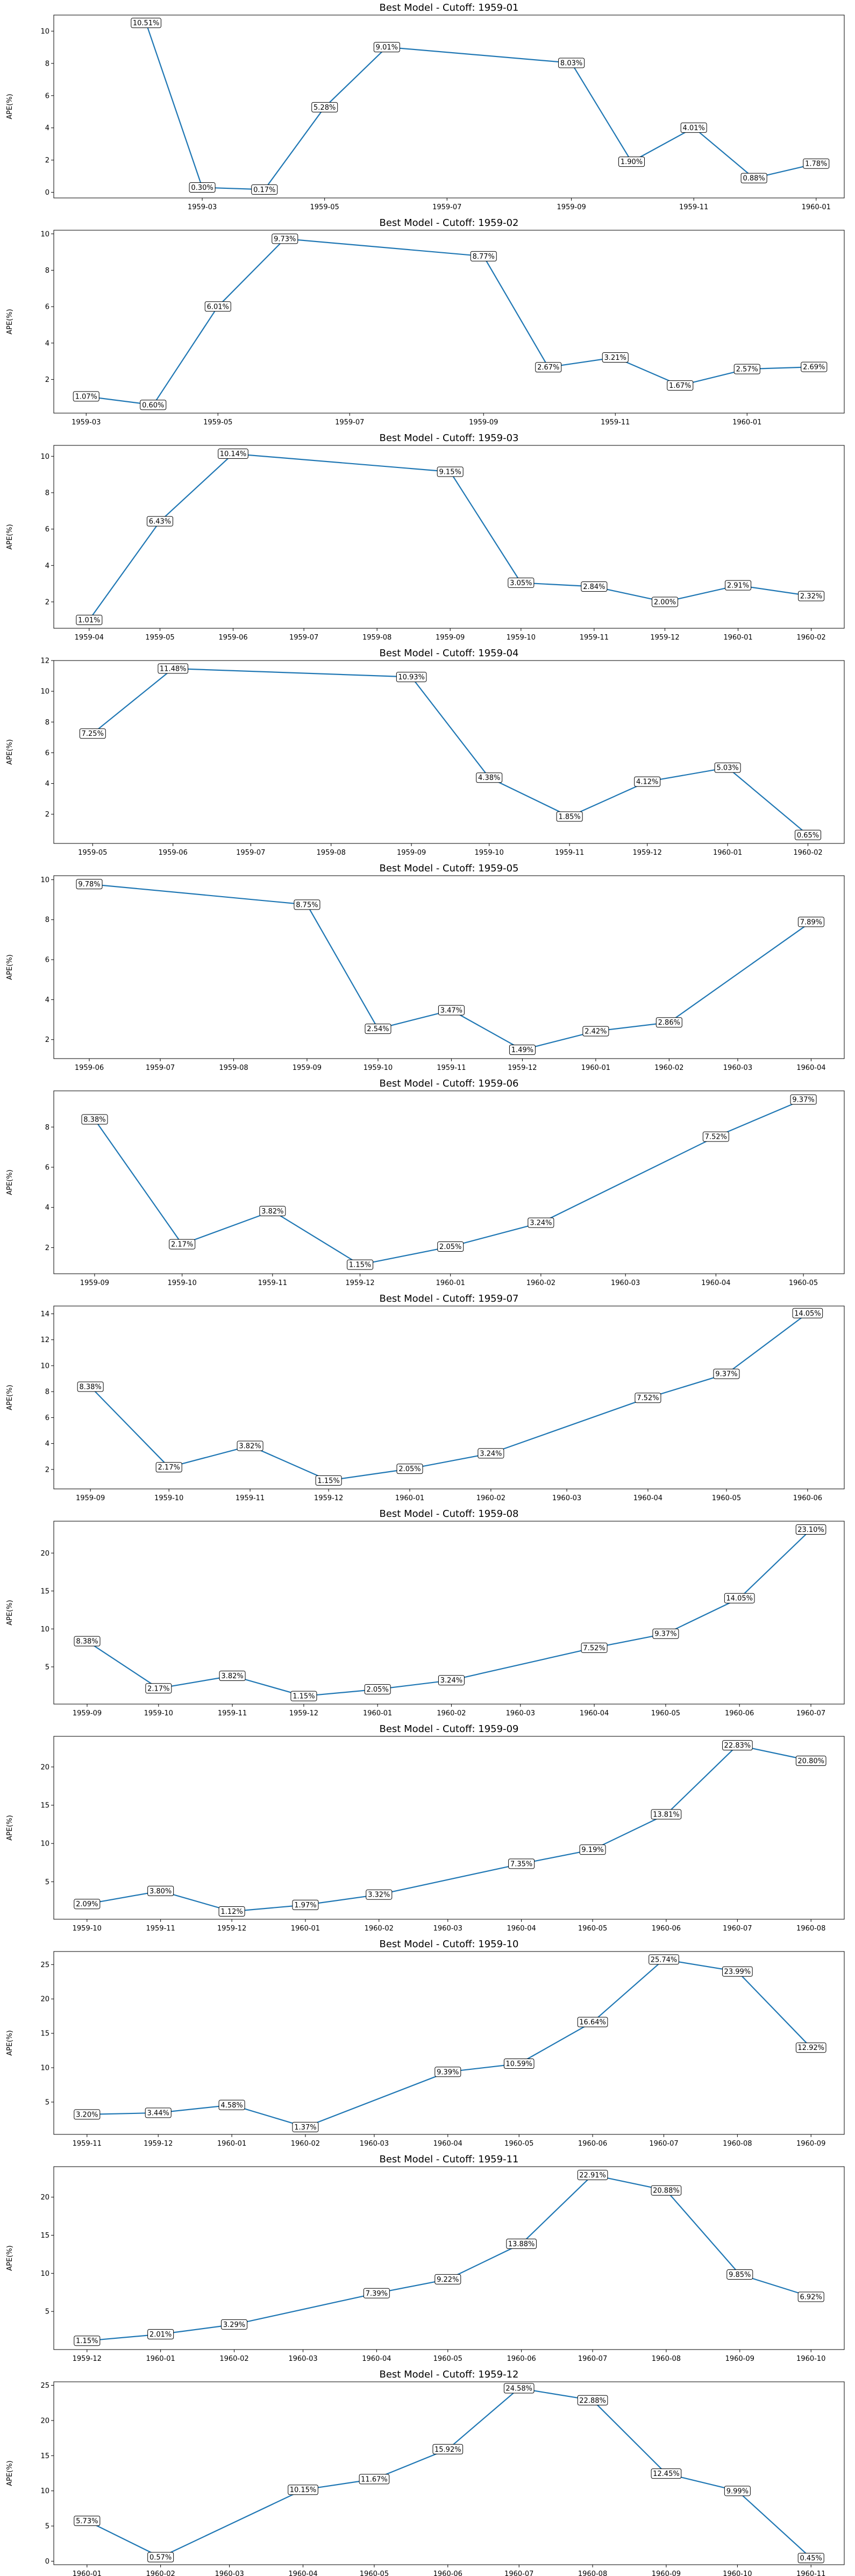 This screenshot has width=855, height=2576. Describe the element at coordinates (811, 2297) in the screenshot. I see `data-label-text: 6.92%` at that location.